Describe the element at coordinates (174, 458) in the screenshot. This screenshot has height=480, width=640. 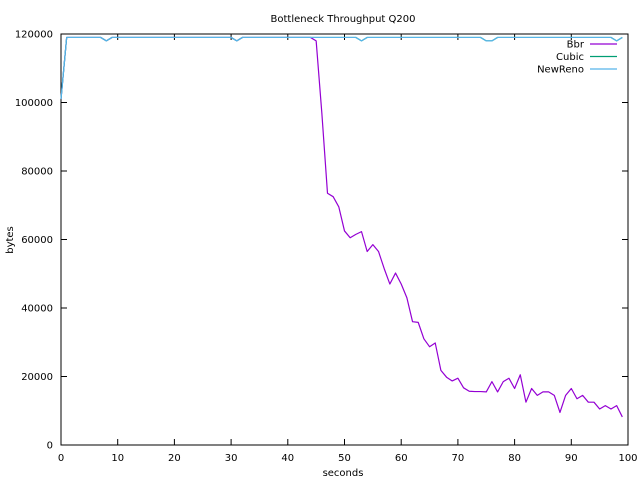
I see `x-tick-label: 20` at that location.